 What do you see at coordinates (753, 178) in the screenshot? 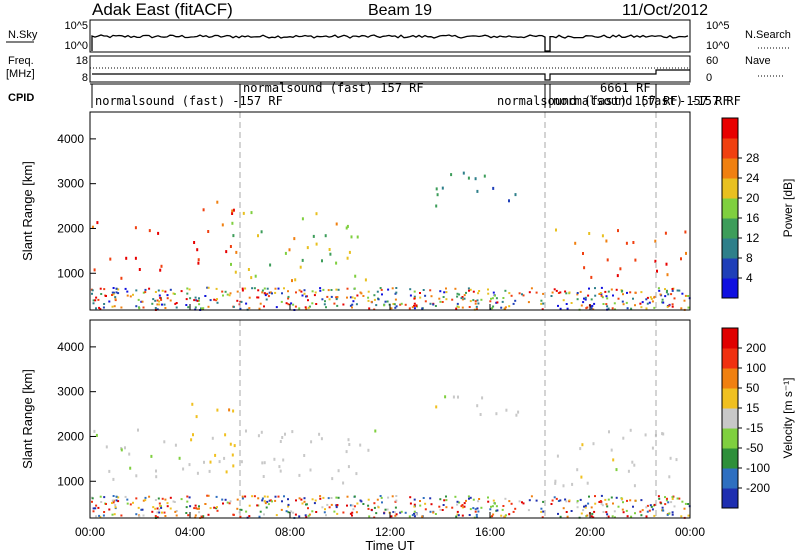
I see `power-colorbar-tick-label: 24` at bounding box center [753, 178].